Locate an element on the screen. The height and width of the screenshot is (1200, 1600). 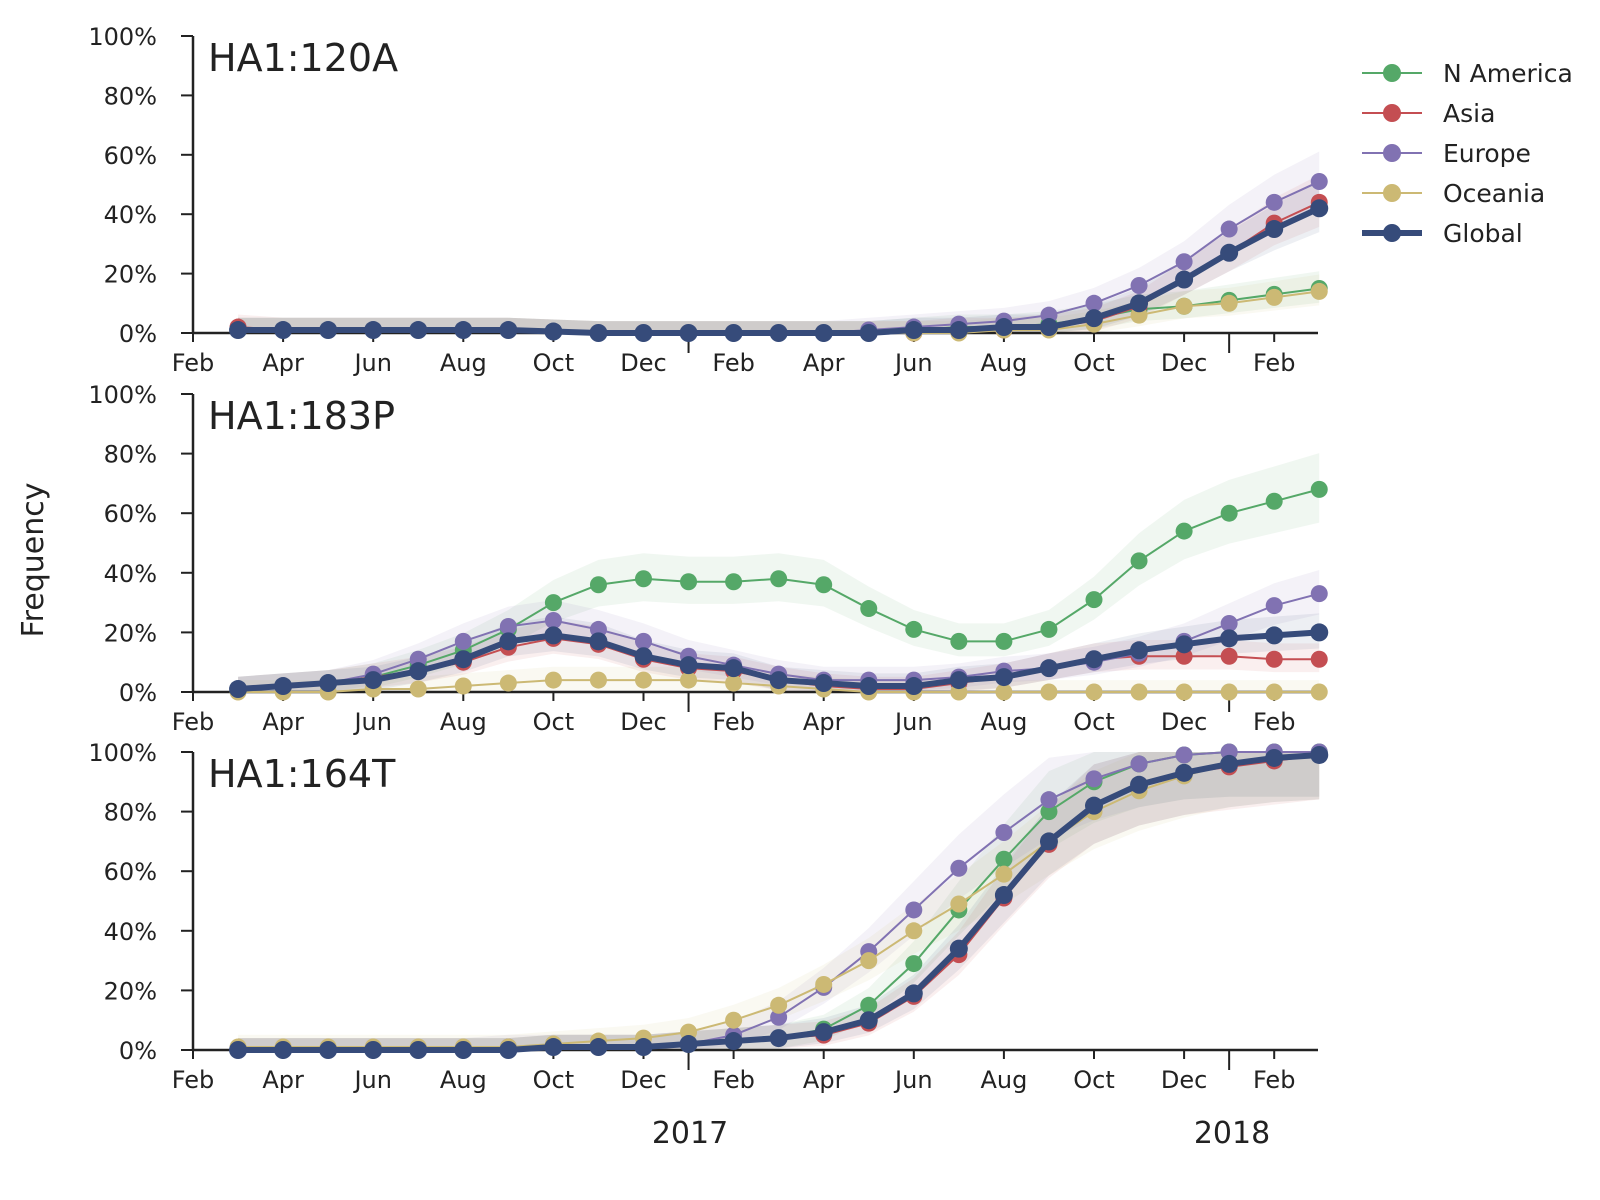
confidence-bands is located at coordinates (779, 242).